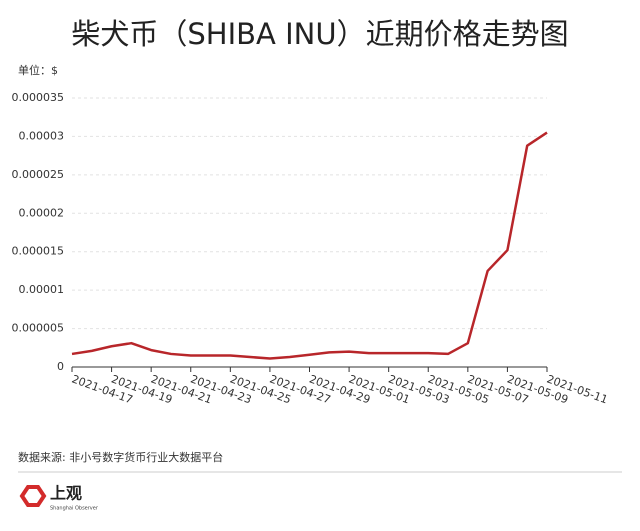 This screenshot has width=640, height=531. What do you see at coordinates (42, 289) in the screenshot?
I see `y-tick-label: 0.00001` at bounding box center [42, 289].